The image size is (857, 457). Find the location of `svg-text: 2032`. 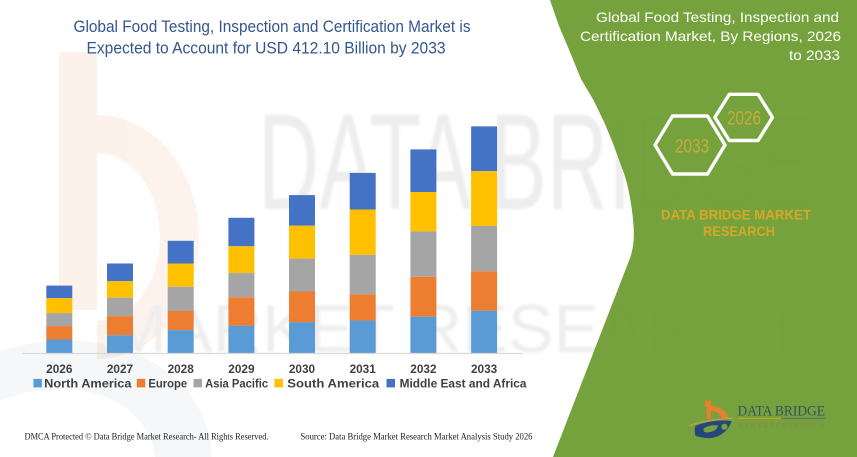

svg-text: 2032 is located at coordinates (423, 369).